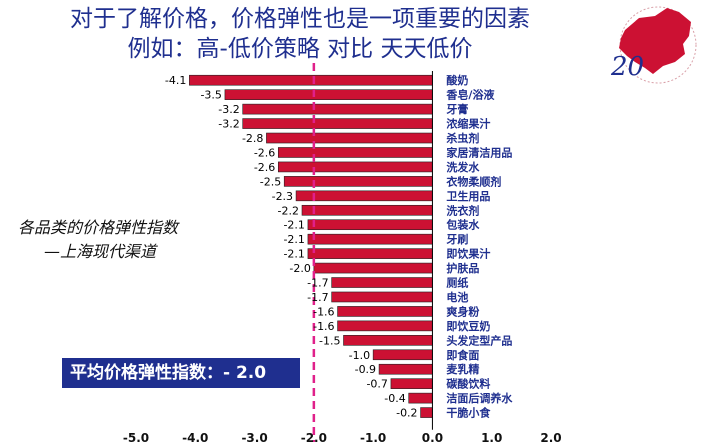 The image size is (703, 448). I want to click on category-label: 碳酸饮料, so click(468, 384).